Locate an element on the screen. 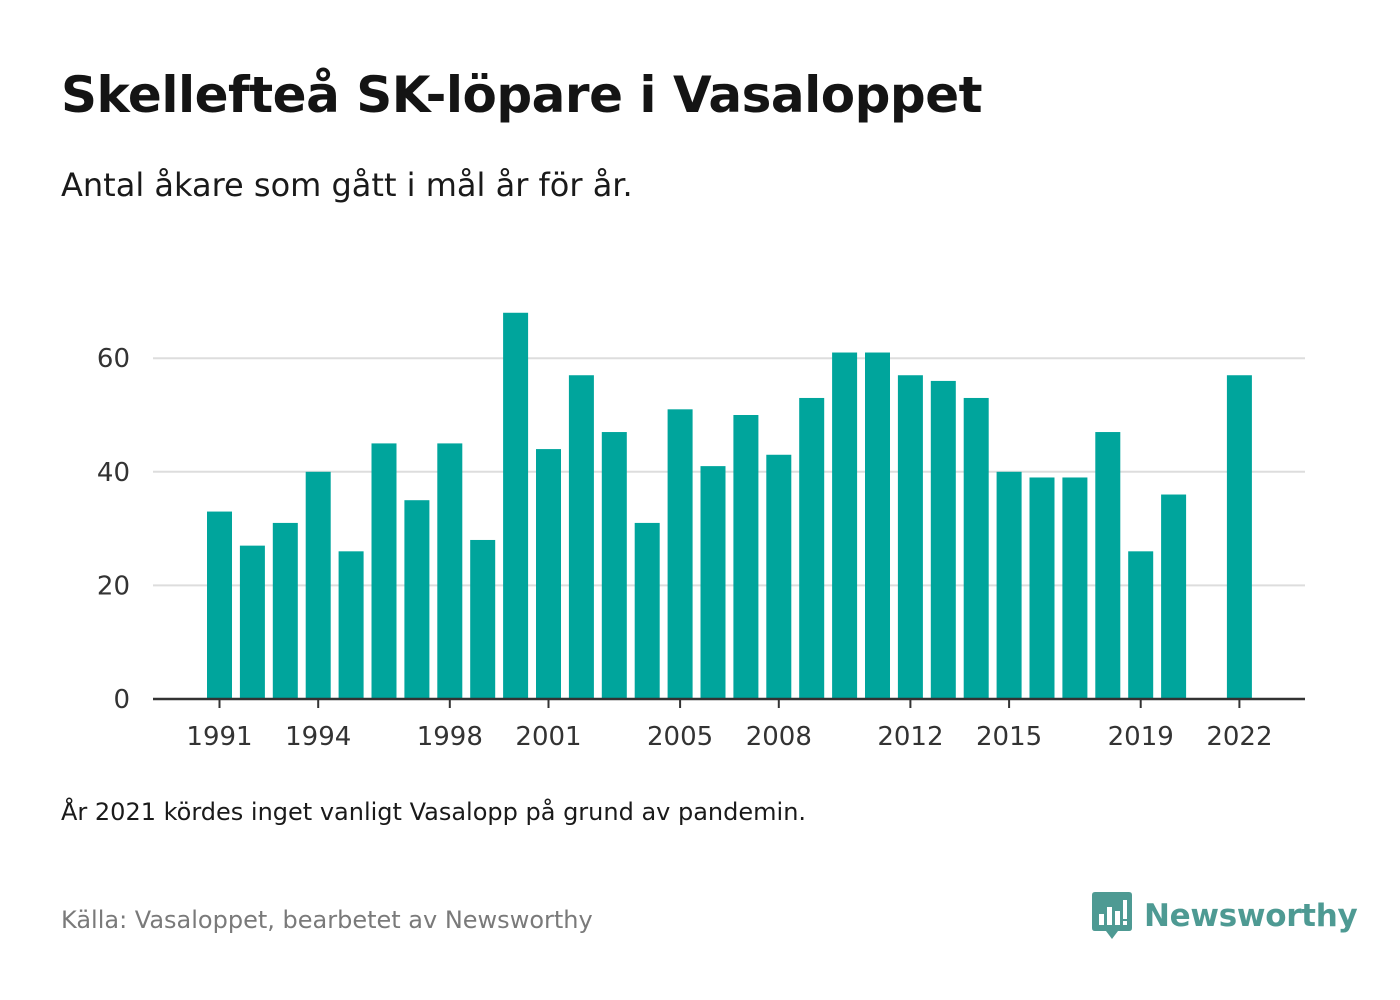  x-tick-label: 2001 is located at coordinates (548, 737).